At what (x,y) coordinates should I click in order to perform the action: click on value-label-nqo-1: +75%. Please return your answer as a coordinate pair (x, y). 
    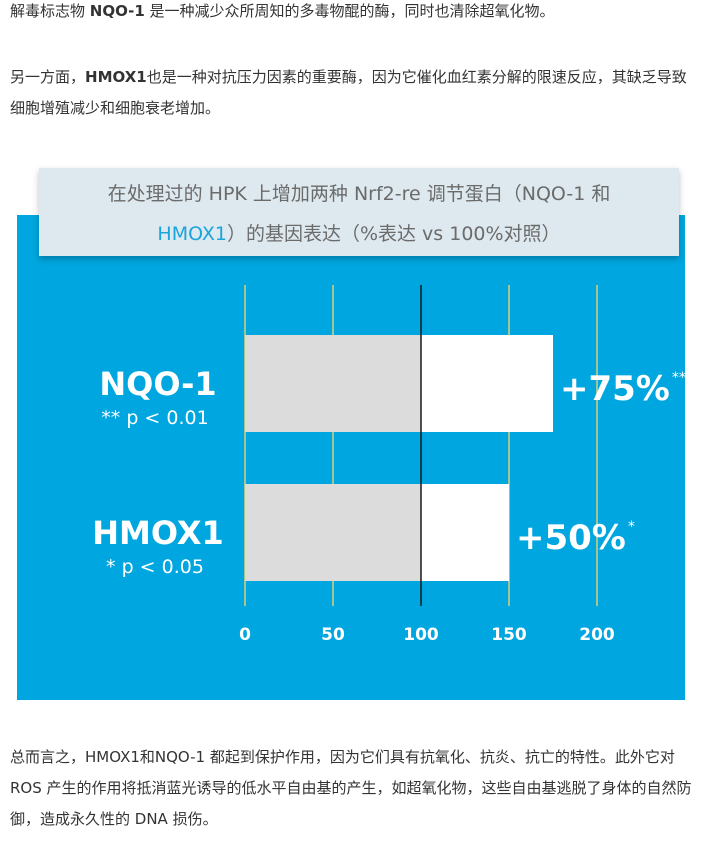
    Looking at the image, I should click on (615, 389).